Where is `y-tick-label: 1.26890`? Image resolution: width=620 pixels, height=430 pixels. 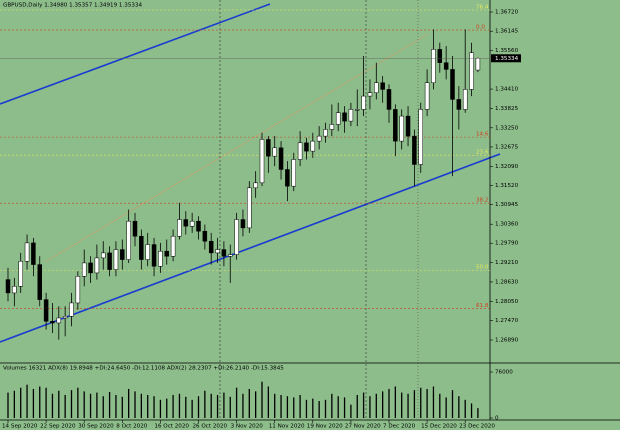
y-tick-label: 1.26890 is located at coordinates (507, 340).